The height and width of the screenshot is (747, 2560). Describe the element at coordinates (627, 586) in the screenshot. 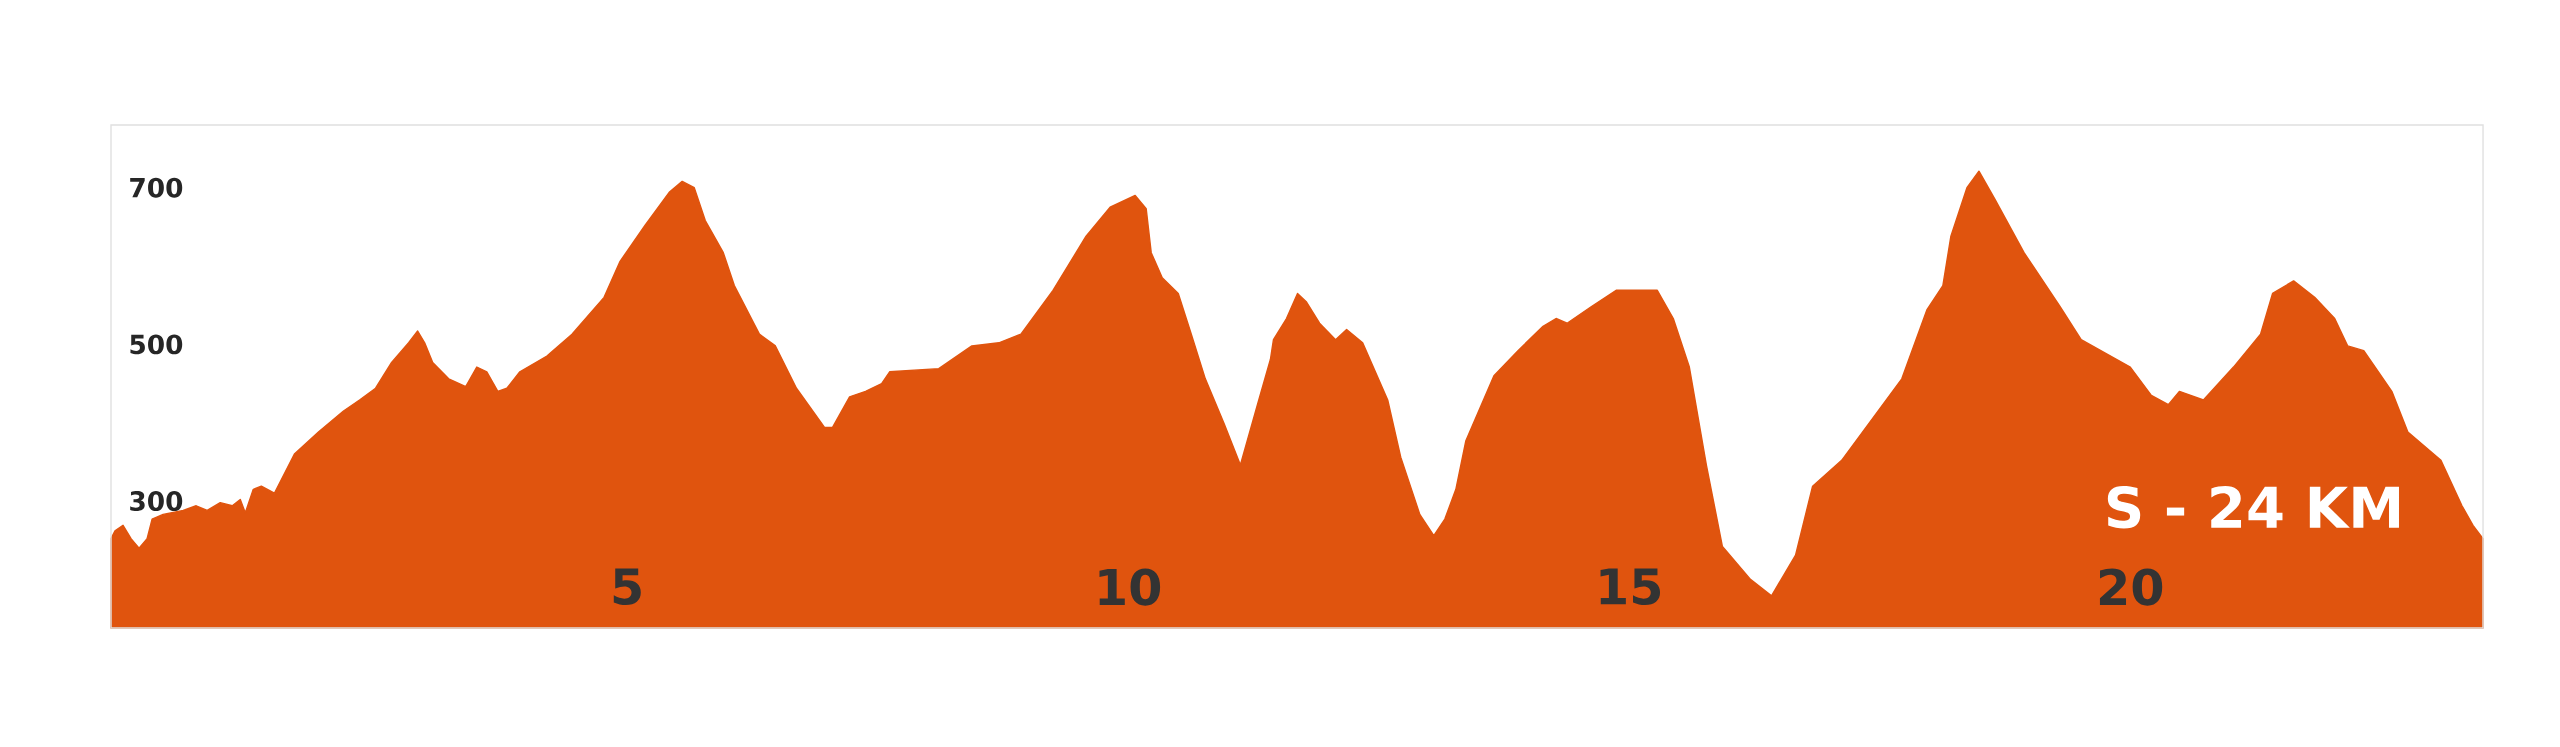

I see `x-tick-label: 5` at that location.